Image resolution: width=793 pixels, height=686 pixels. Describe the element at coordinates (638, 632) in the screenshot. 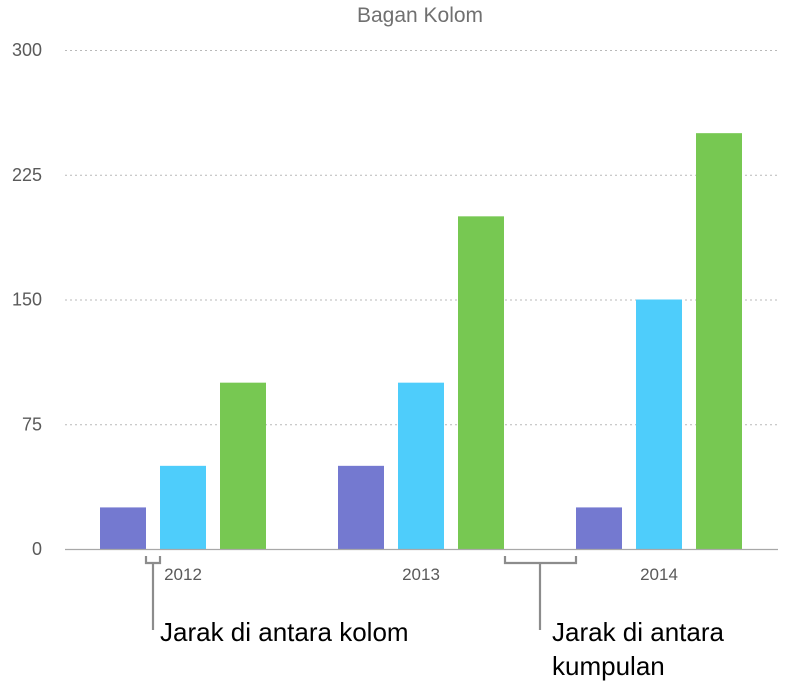

I see `set-gap-label-line-1: Jarak di antara` at that location.